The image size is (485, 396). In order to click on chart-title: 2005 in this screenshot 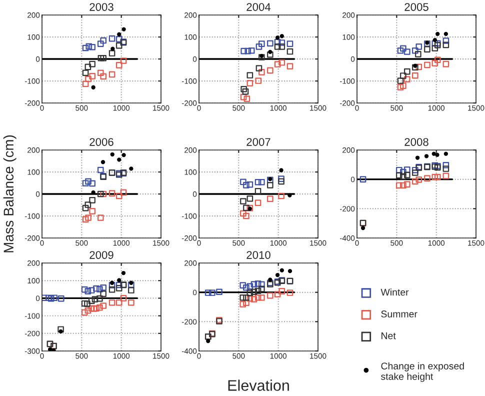, I will do `click(416, 7)`.